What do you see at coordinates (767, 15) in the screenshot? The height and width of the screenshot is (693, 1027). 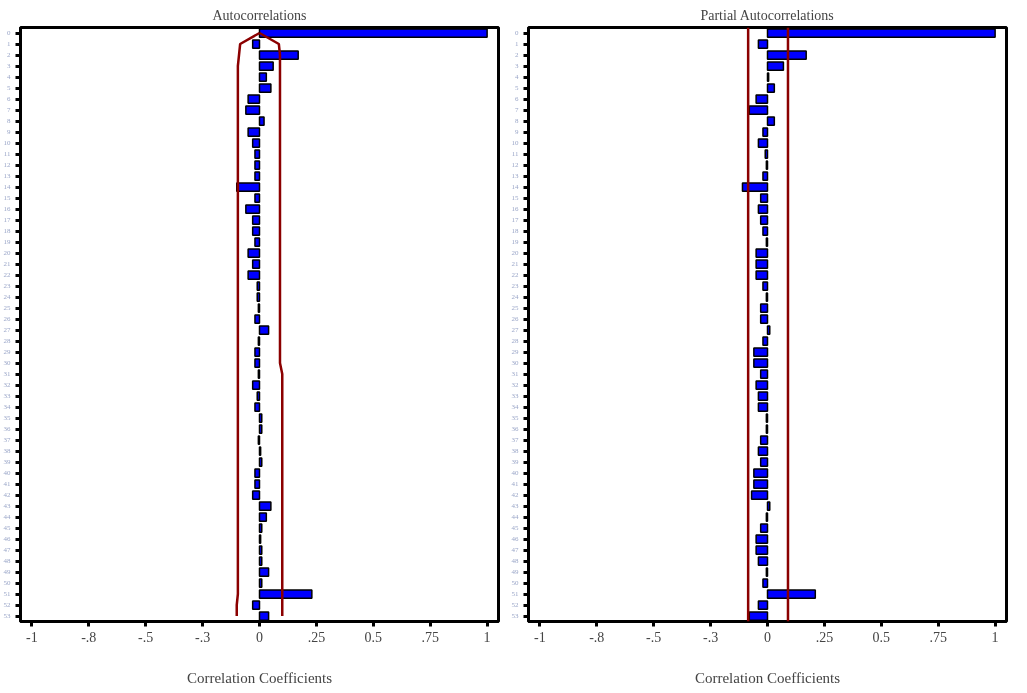 I see `chart-title: Partial Autocorrelations` at bounding box center [767, 15].